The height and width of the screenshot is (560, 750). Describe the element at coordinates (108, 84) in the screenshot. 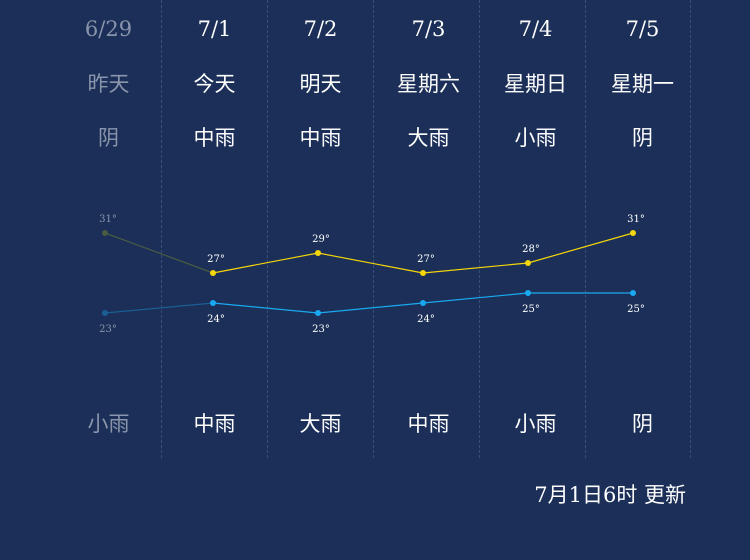

I see `day-label: 昨天` at that location.